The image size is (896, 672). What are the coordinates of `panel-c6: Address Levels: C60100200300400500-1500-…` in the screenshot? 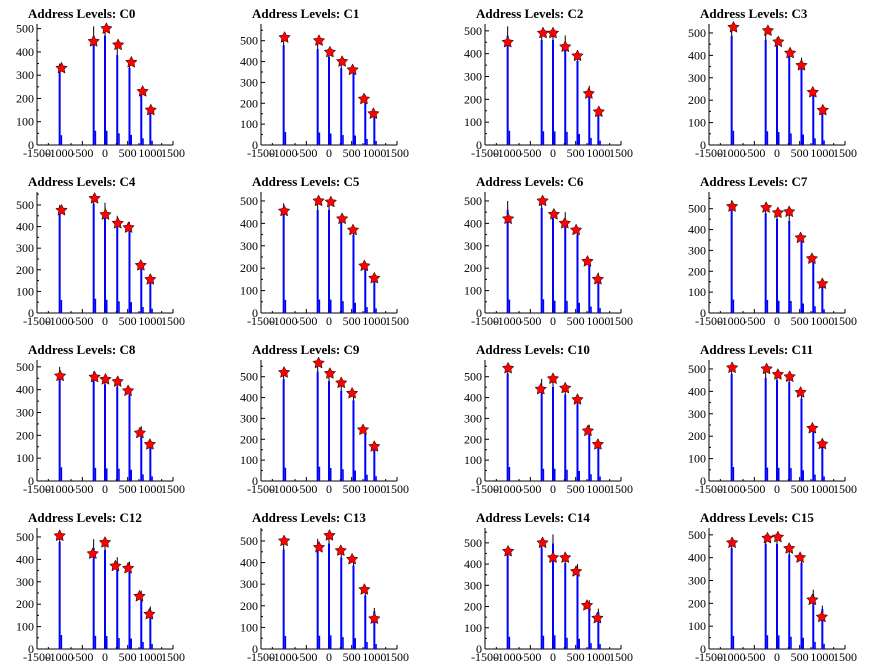 It's located at (548, 251).